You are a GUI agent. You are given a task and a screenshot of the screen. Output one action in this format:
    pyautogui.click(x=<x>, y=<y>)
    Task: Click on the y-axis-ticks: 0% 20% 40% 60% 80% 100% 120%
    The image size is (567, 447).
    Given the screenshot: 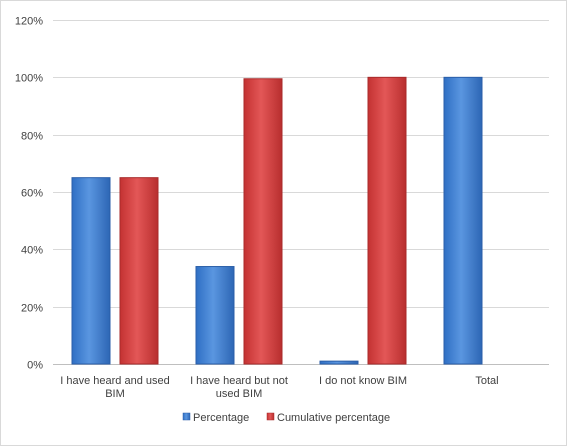 What is the action you would take?
    pyautogui.click(x=29, y=194)
    